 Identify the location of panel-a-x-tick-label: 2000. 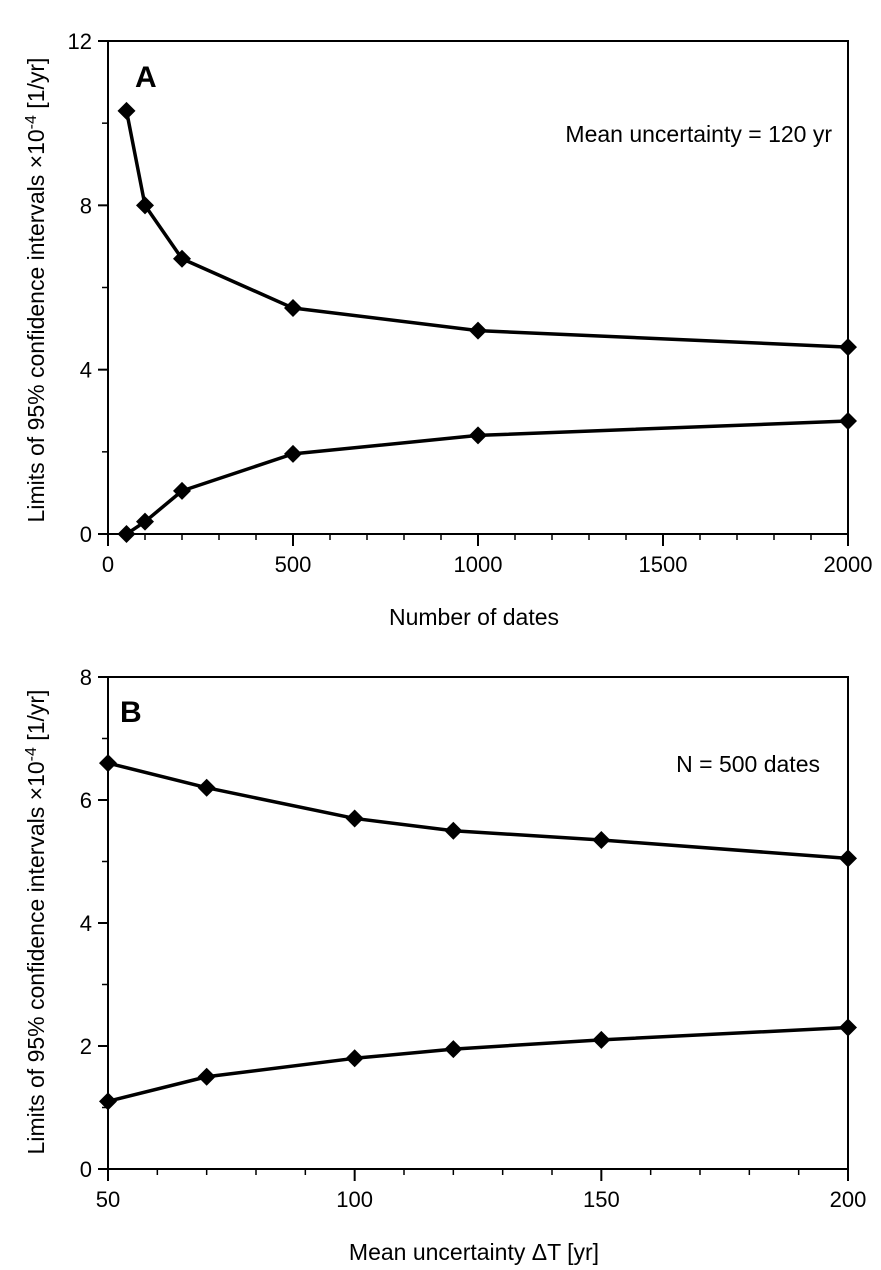
(848, 564).